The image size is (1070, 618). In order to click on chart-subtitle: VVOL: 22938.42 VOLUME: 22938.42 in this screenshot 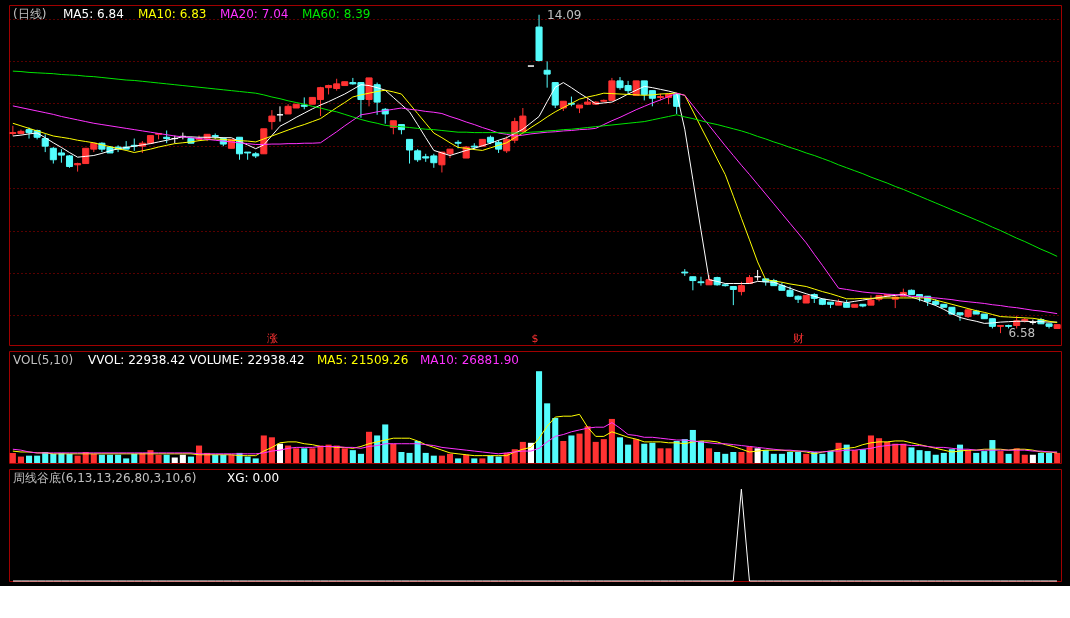, I will do `click(196, 360)`.